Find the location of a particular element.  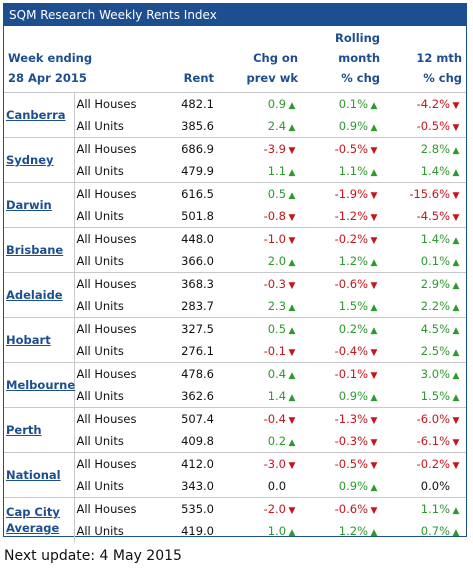

city-link: Hobart is located at coordinates (39, 340).